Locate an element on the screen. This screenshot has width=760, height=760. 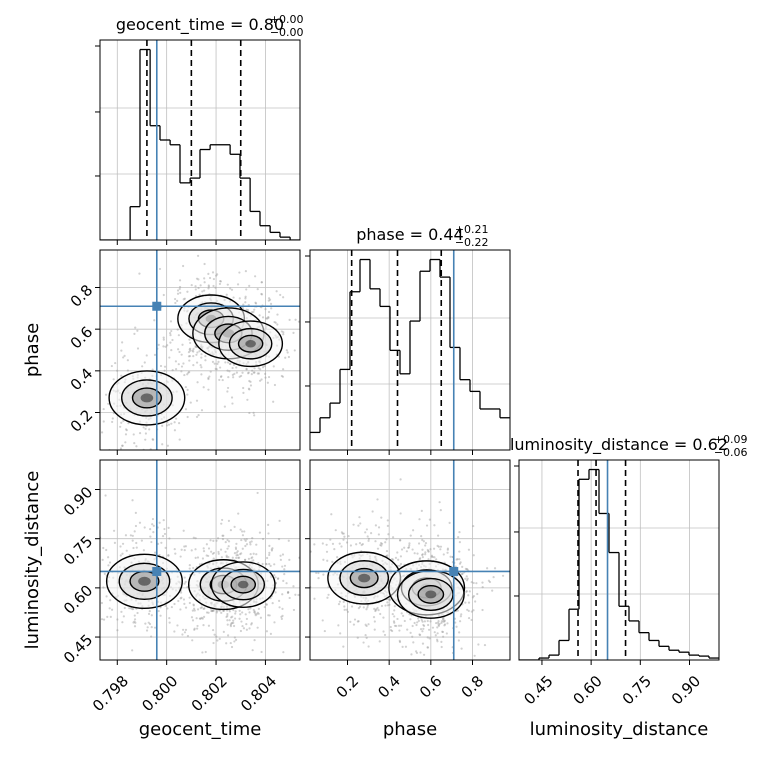
panel-luminosity_distance-luminosity_distance is located at coordinates (615, 560).